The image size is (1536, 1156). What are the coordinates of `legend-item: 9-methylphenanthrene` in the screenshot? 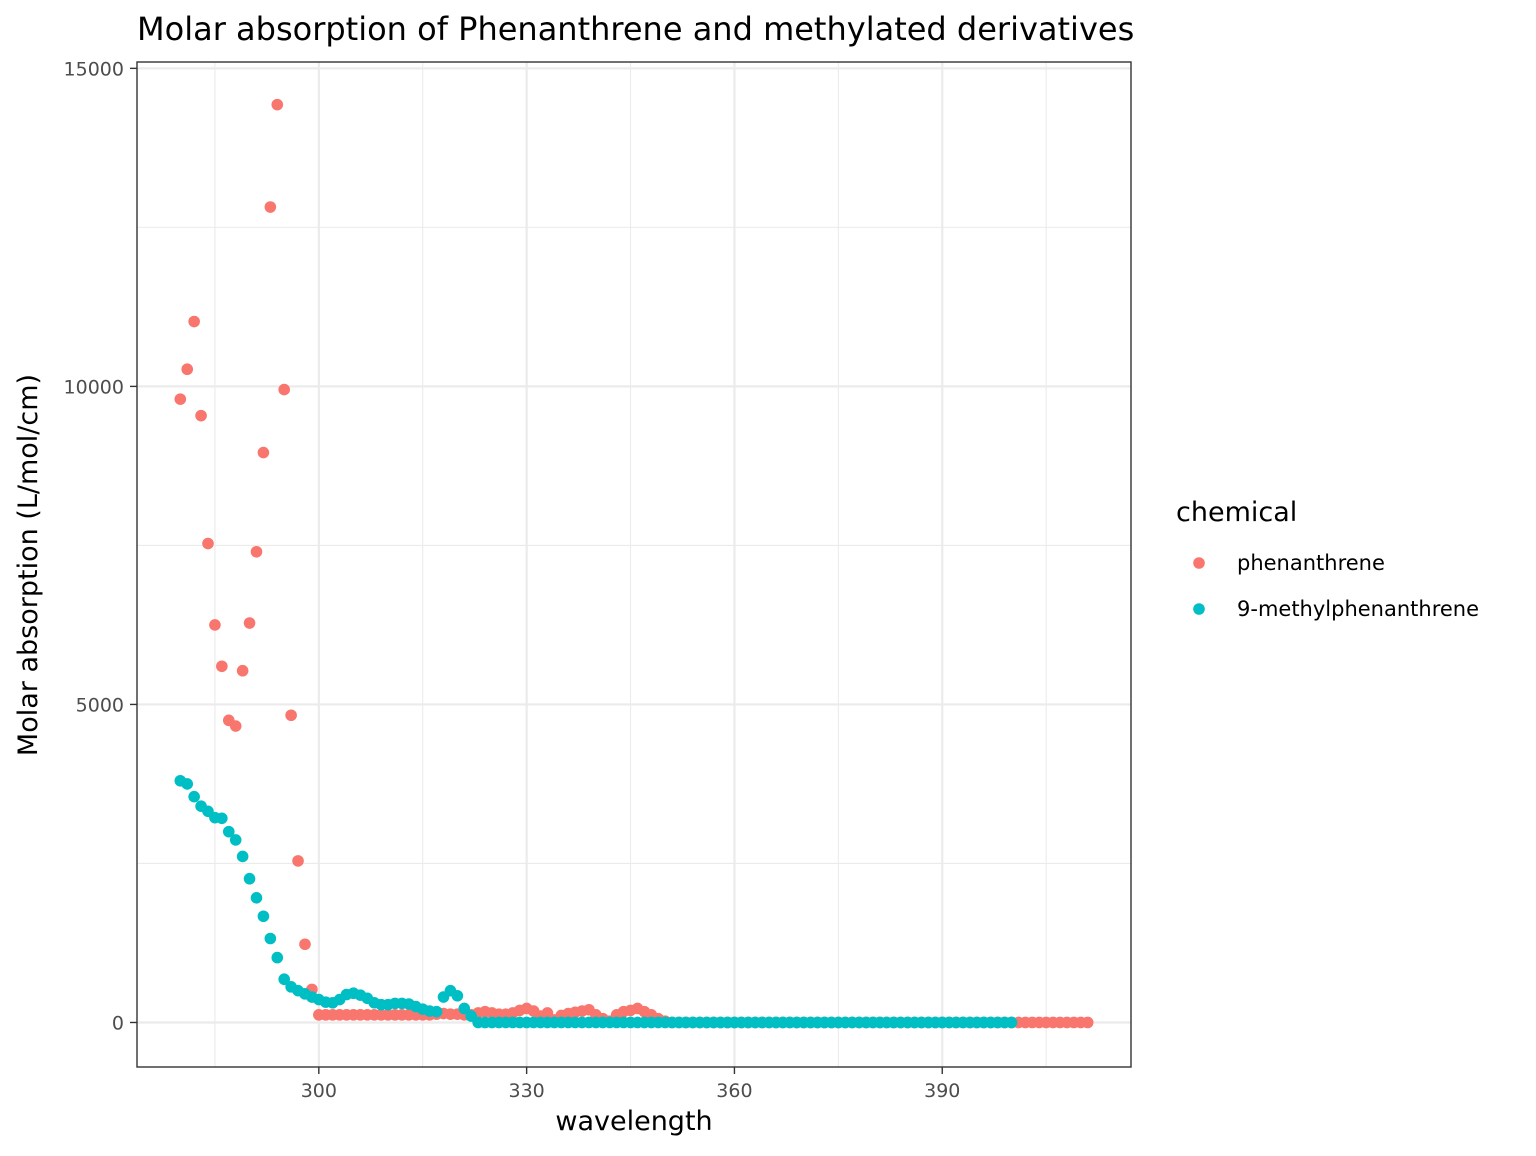 It's located at (1336, 609).